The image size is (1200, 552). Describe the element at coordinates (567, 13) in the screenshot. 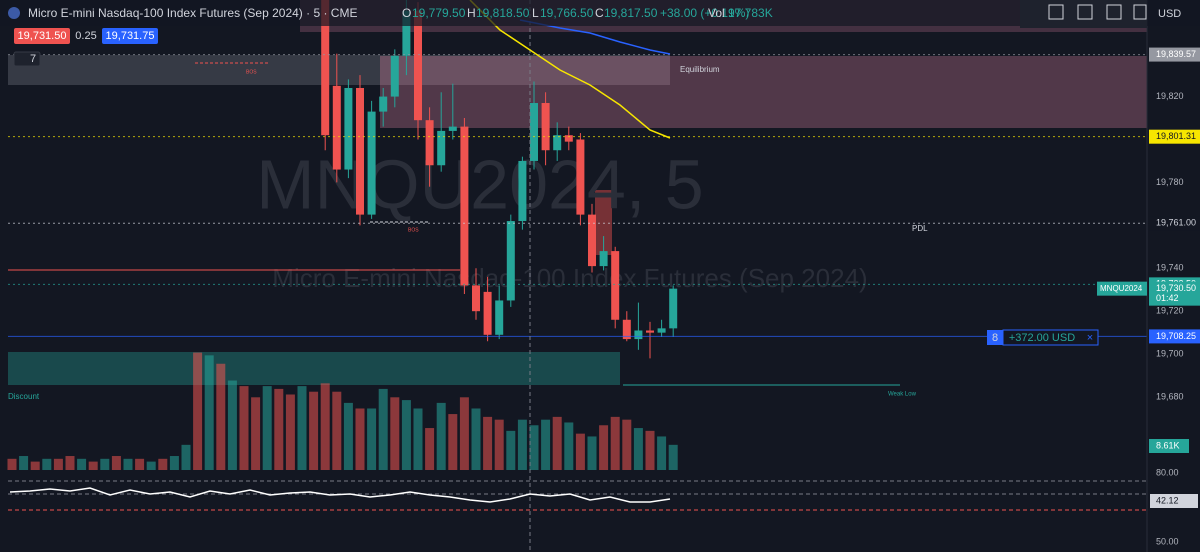

I see `l-value: 19,766.50` at that location.